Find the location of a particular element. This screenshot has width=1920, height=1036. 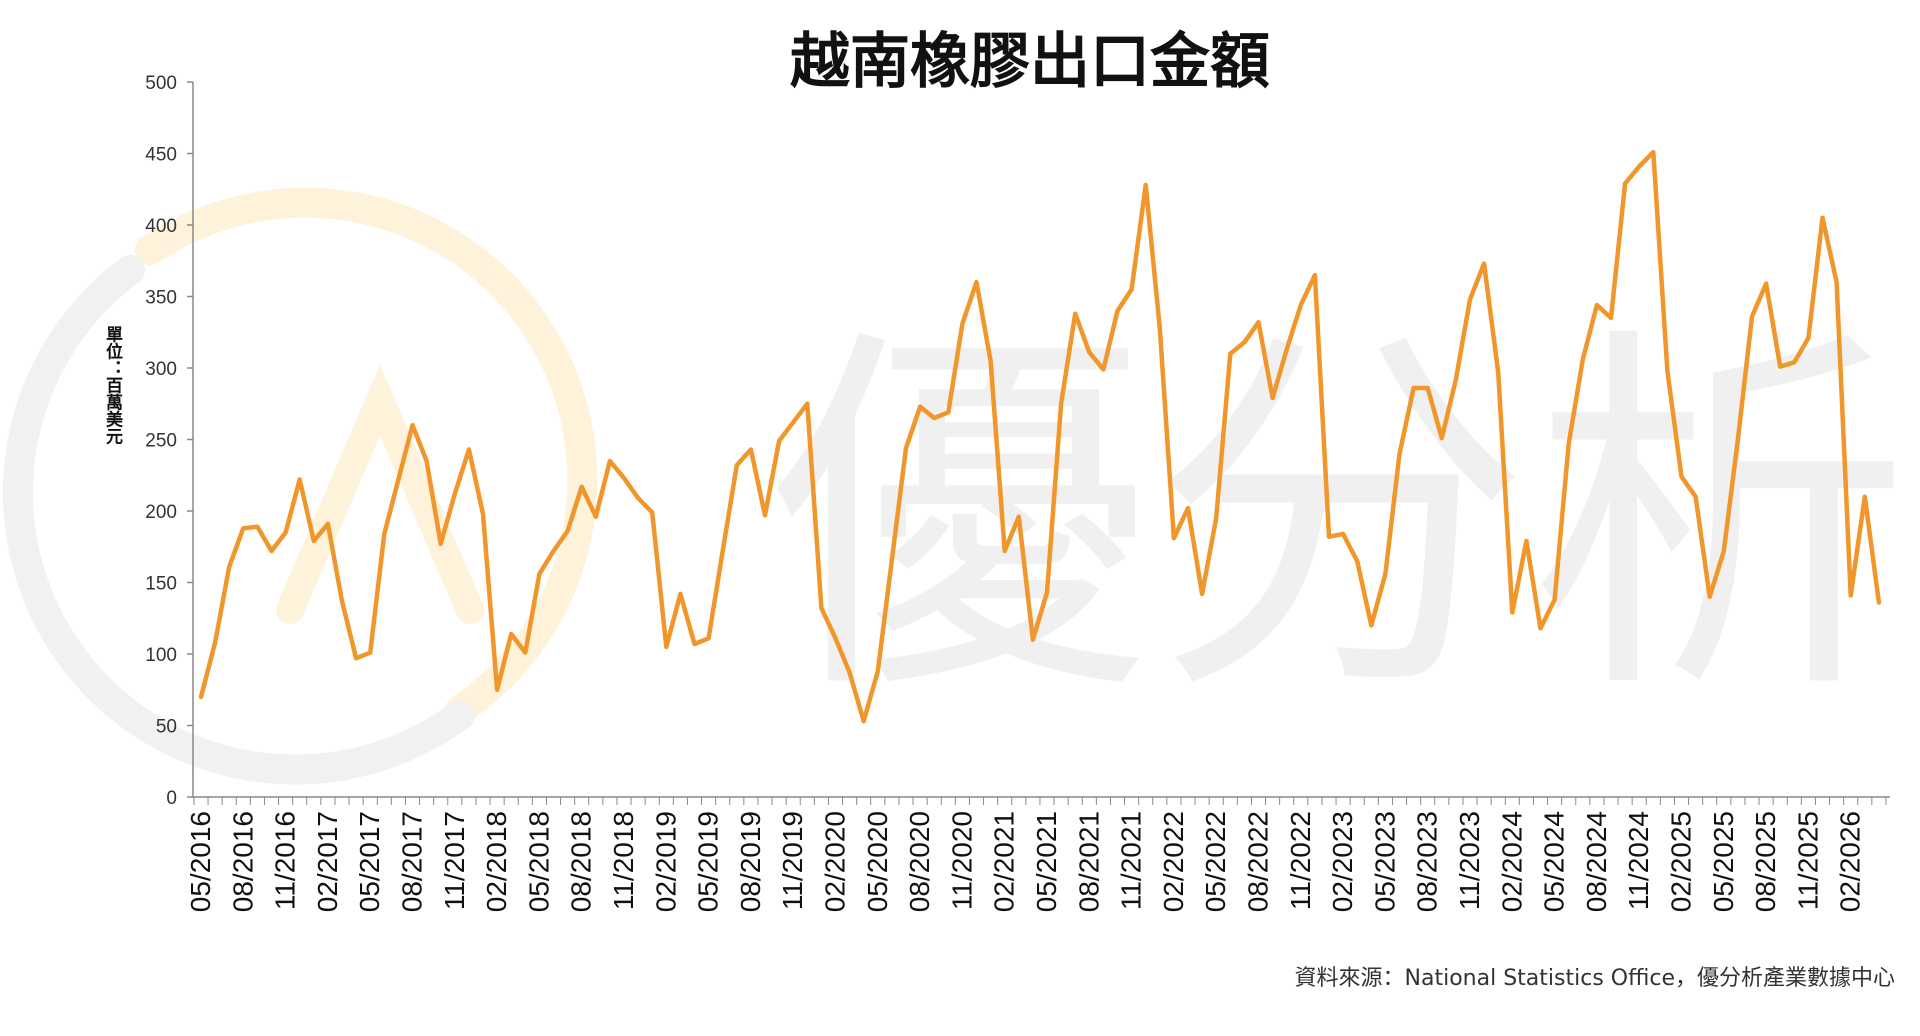

x-tick-label: 02/2021 is located at coordinates (1004, 861).